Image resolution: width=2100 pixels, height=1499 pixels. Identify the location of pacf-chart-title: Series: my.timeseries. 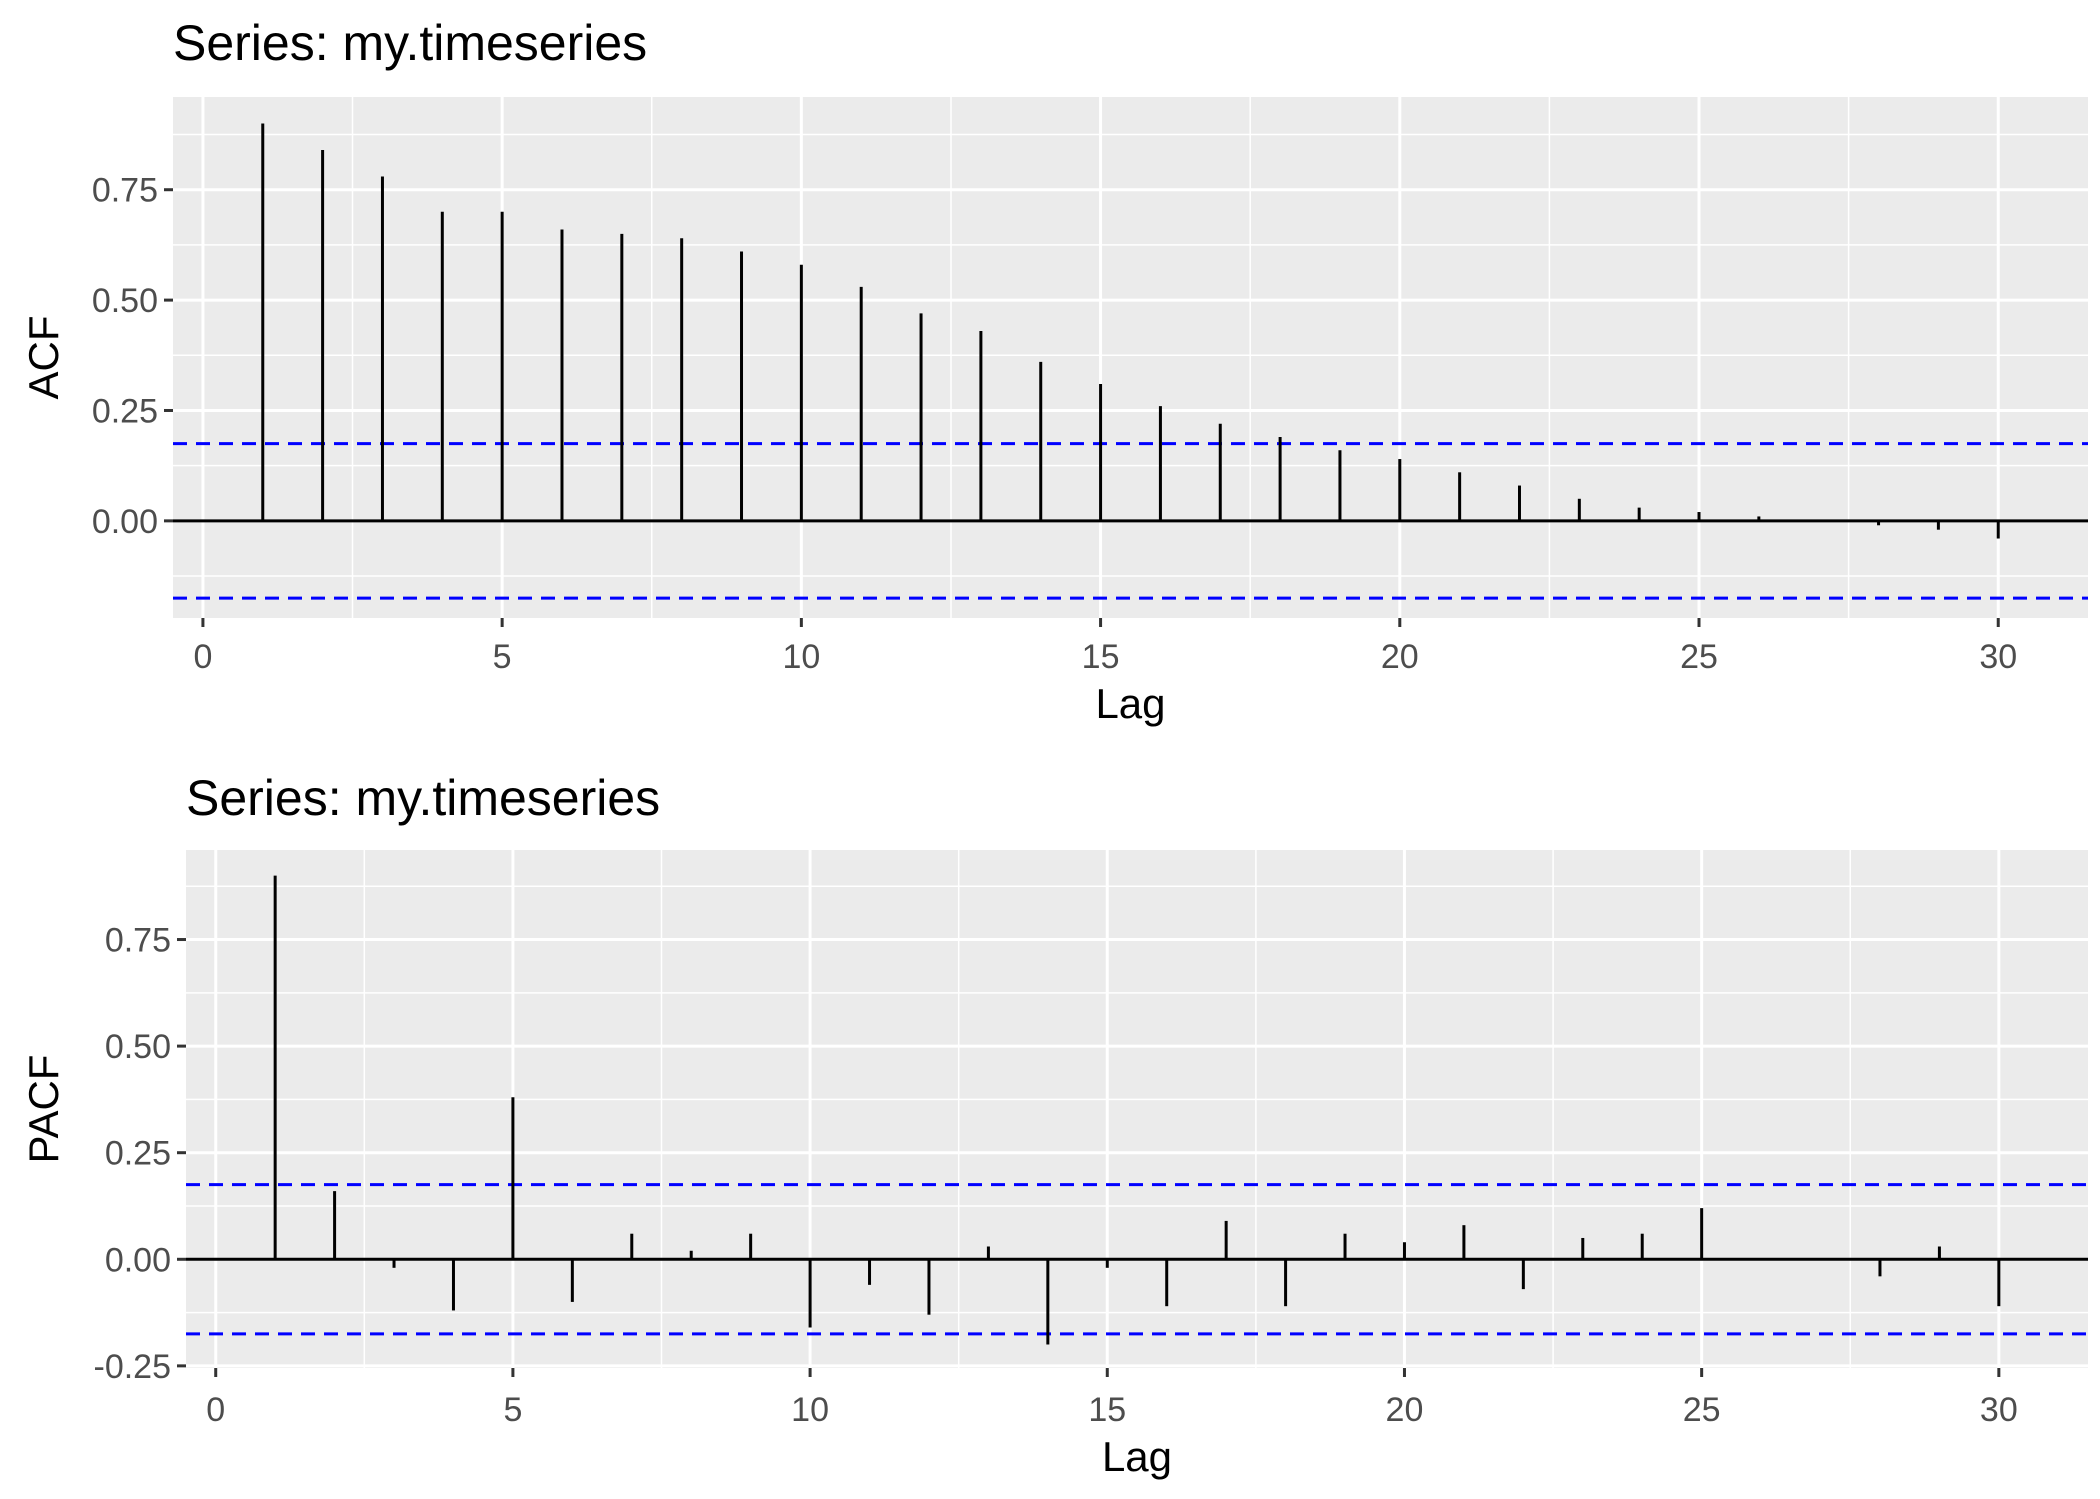
(423, 798).